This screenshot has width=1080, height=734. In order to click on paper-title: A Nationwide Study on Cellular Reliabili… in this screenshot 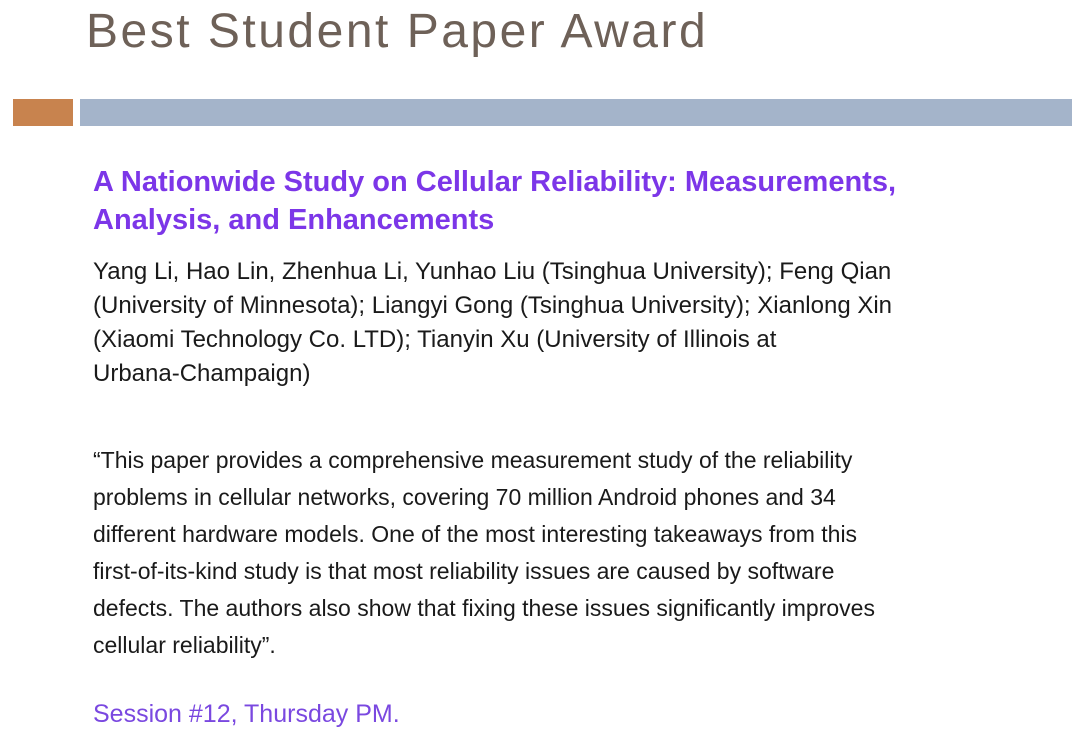, I will do `click(495, 201)`.